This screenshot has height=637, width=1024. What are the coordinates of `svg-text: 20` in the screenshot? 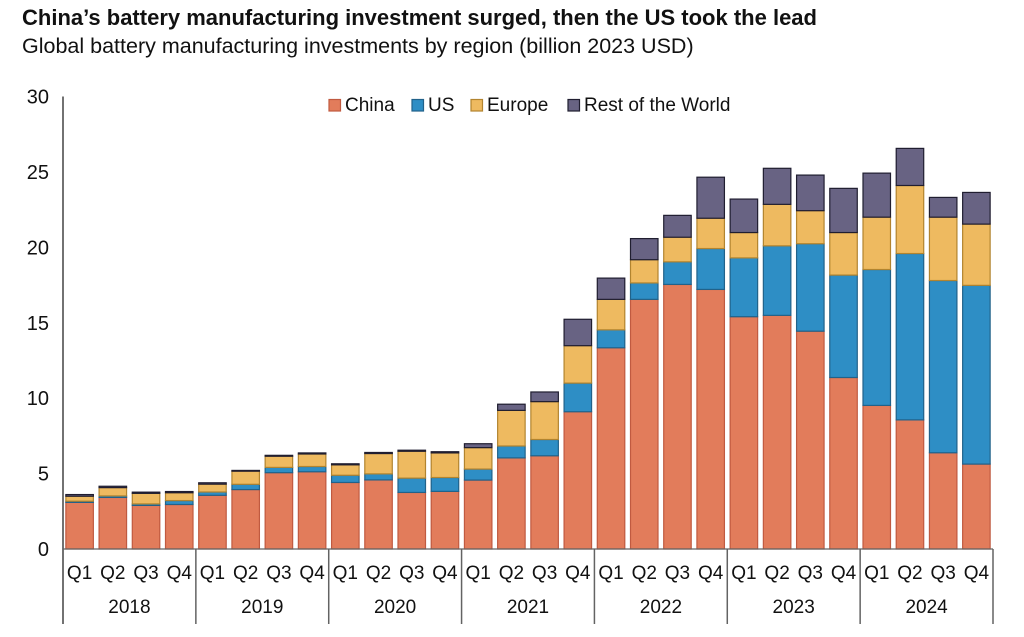 It's located at (38, 248).